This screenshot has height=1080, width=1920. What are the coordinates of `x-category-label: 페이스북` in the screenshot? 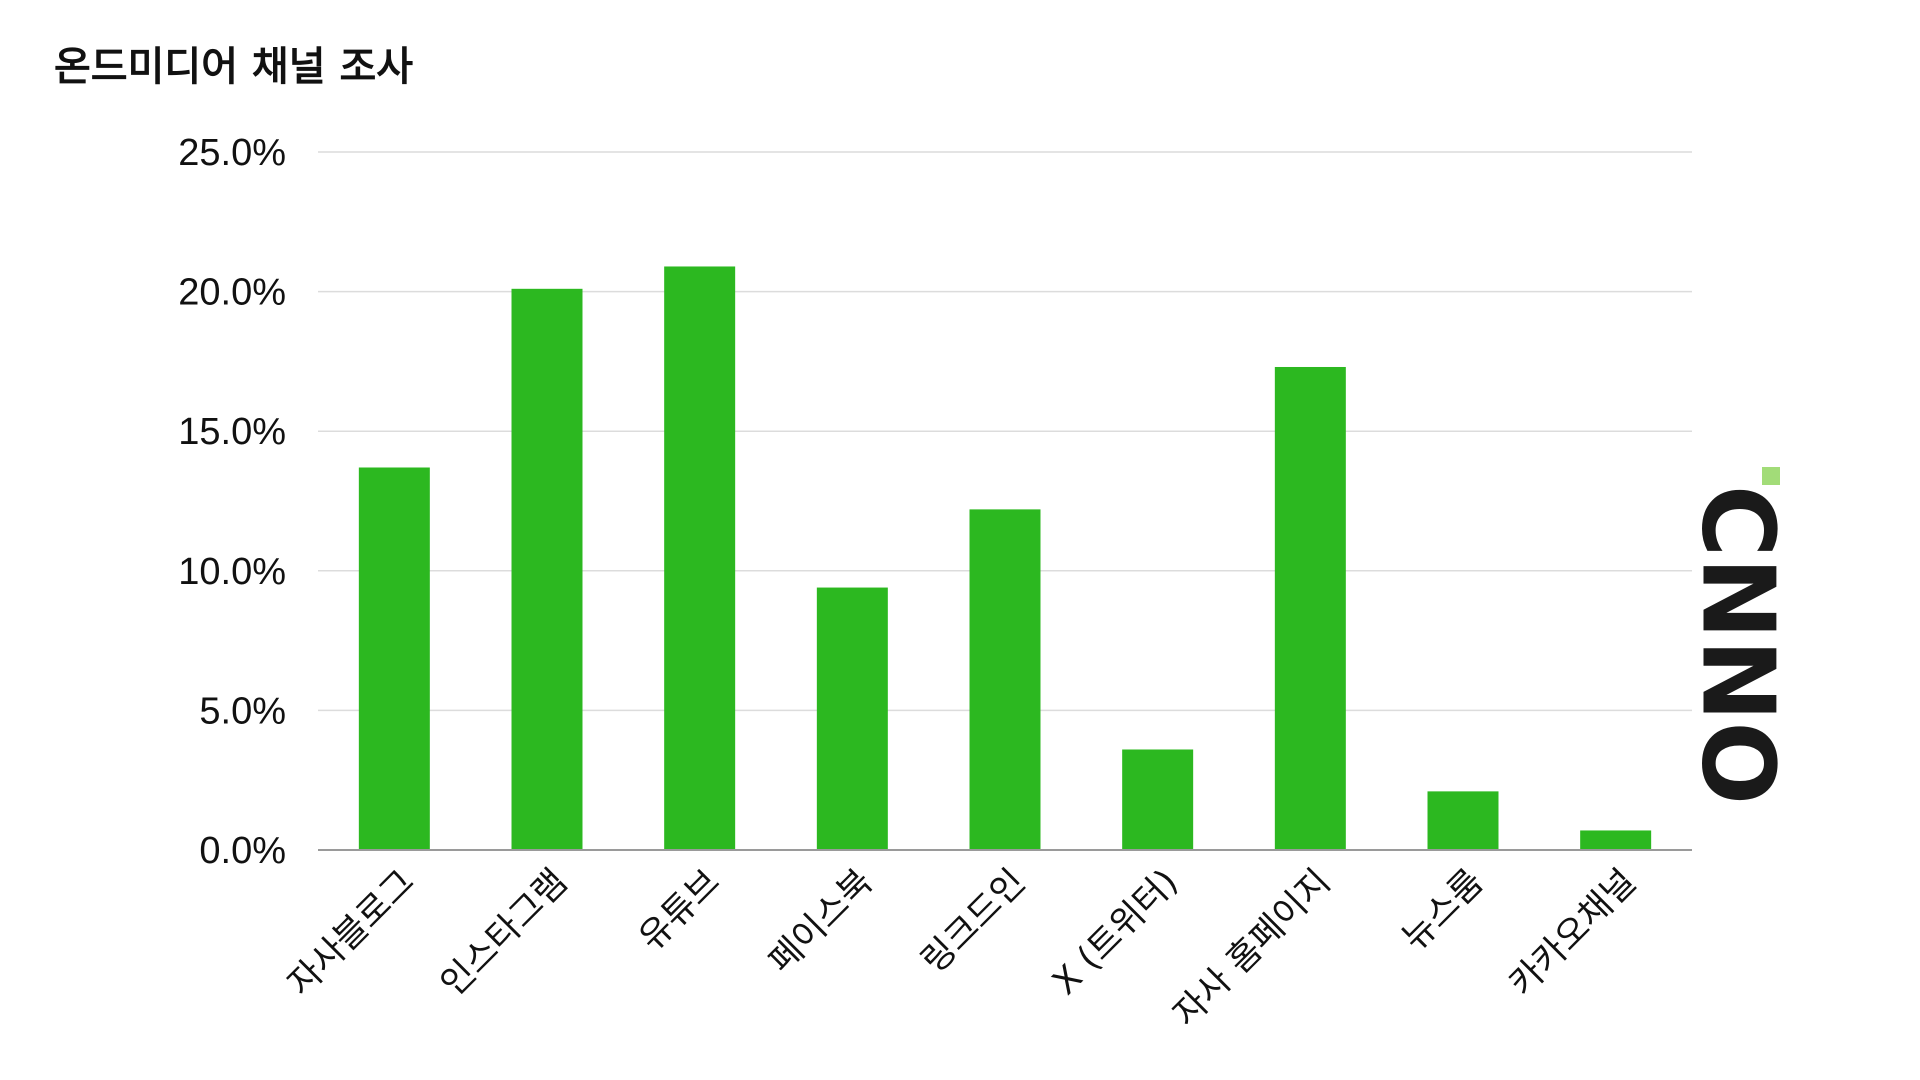 It's located at (820, 921).